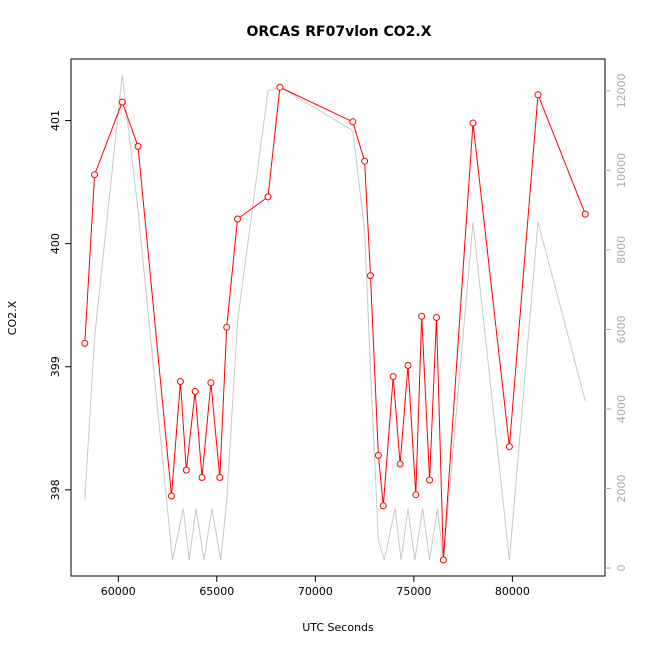 This screenshot has height=650, width=650. I want to click on x-tick-label: 75000, so click(413, 591).